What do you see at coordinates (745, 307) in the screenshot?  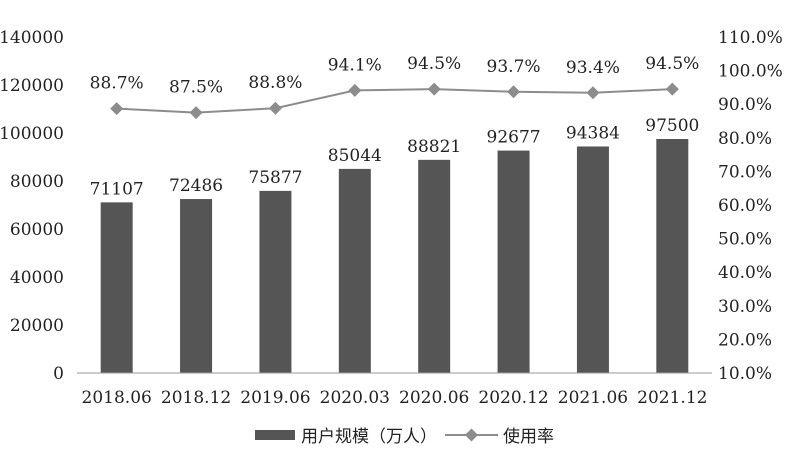 I see `y2-axis-tick-label: 30.0%` at bounding box center [745, 307].